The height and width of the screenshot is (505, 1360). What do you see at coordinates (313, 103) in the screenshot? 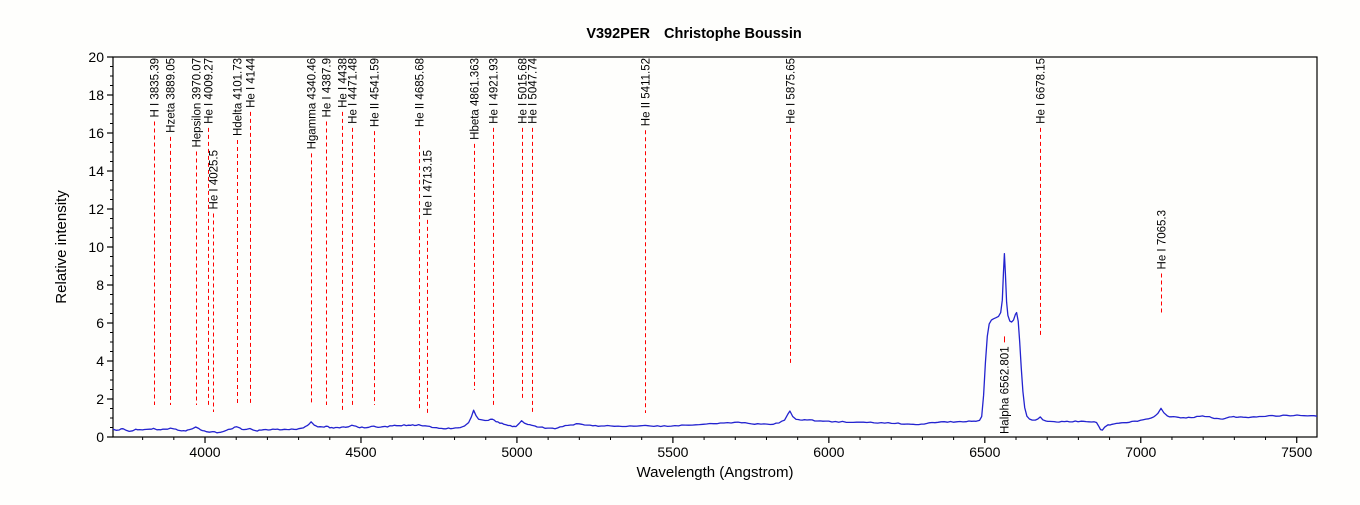
I see `spectral-line-label: Hgamma 4340.46` at bounding box center [313, 103].